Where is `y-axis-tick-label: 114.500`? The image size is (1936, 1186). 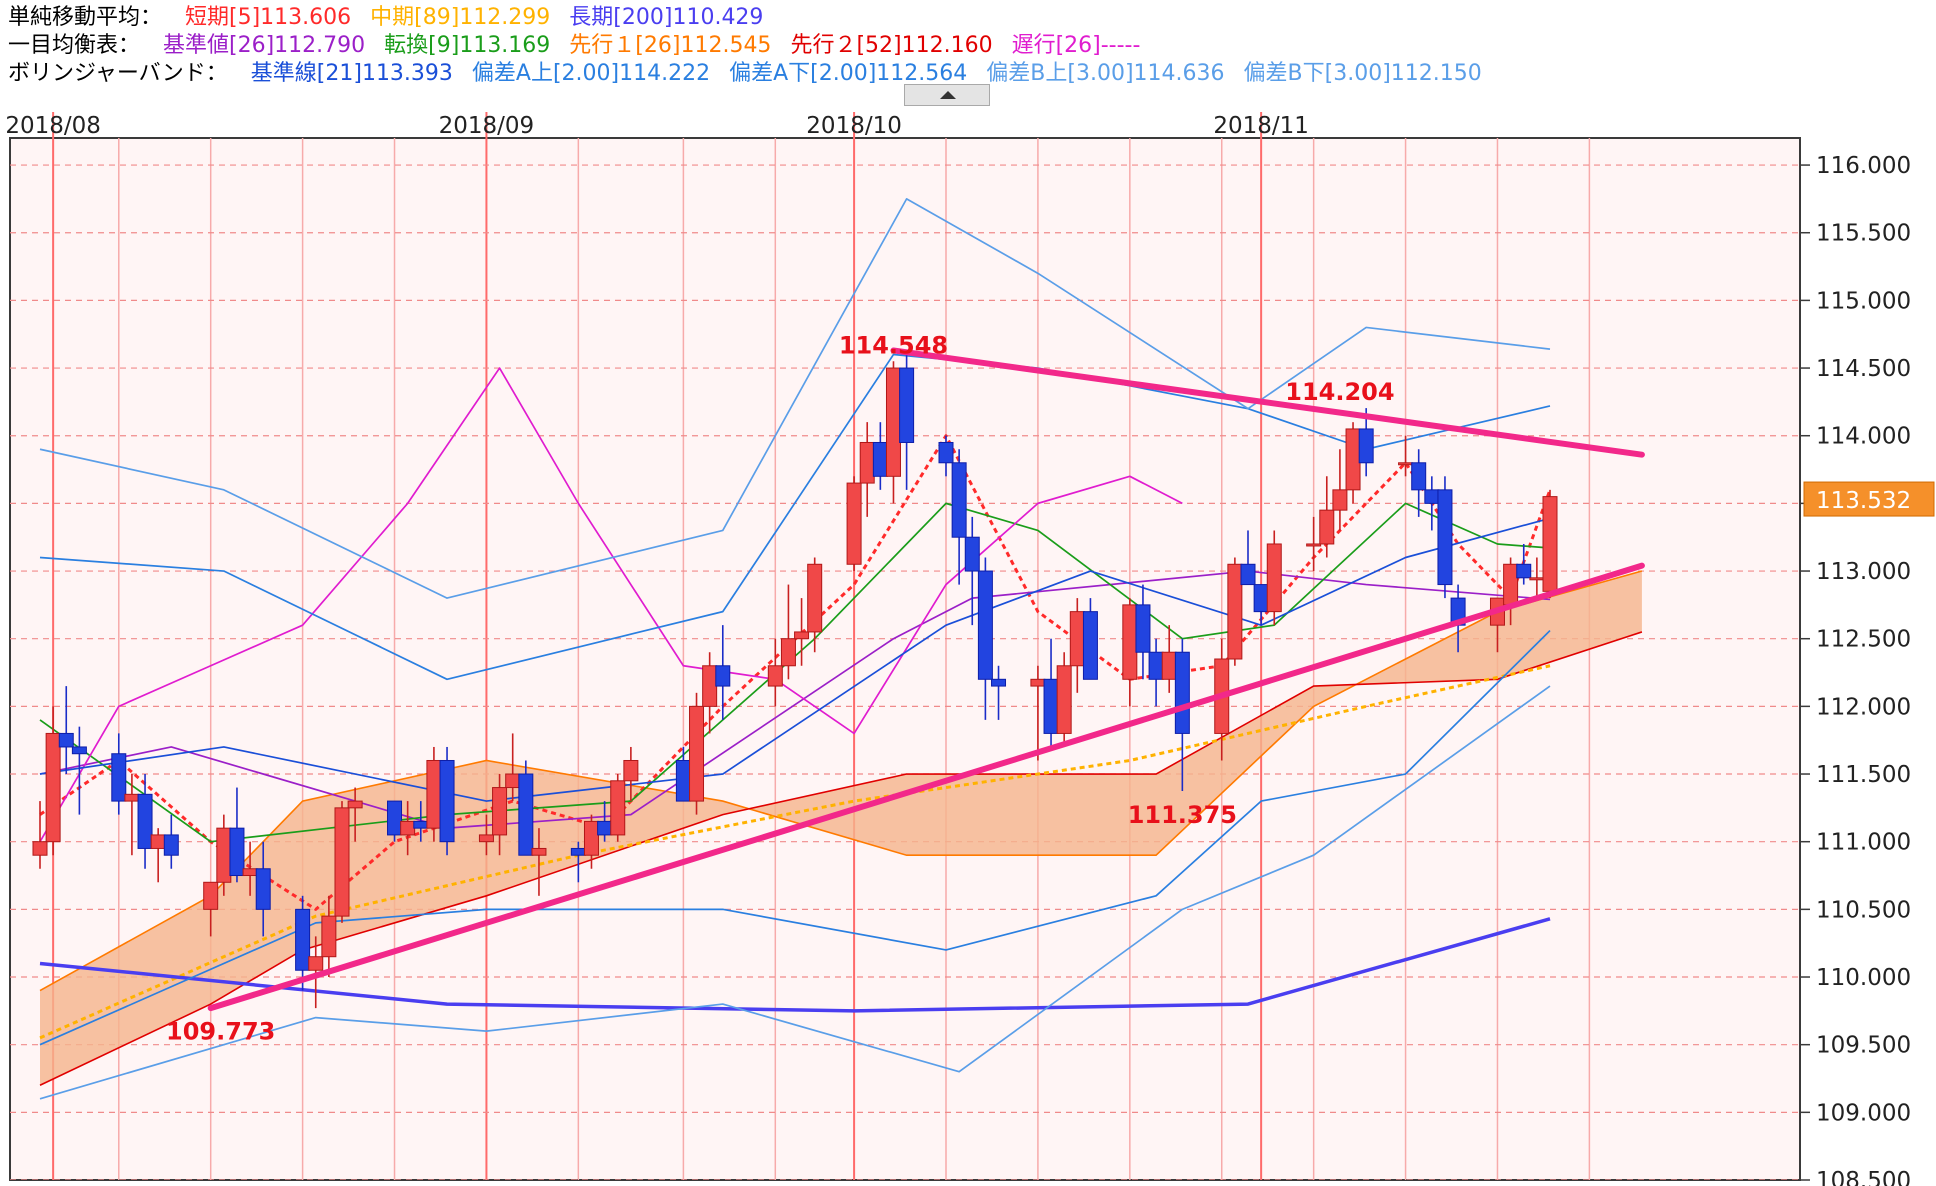
y-axis-tick-label: 114.500 is located at coordinates (1863, 369).